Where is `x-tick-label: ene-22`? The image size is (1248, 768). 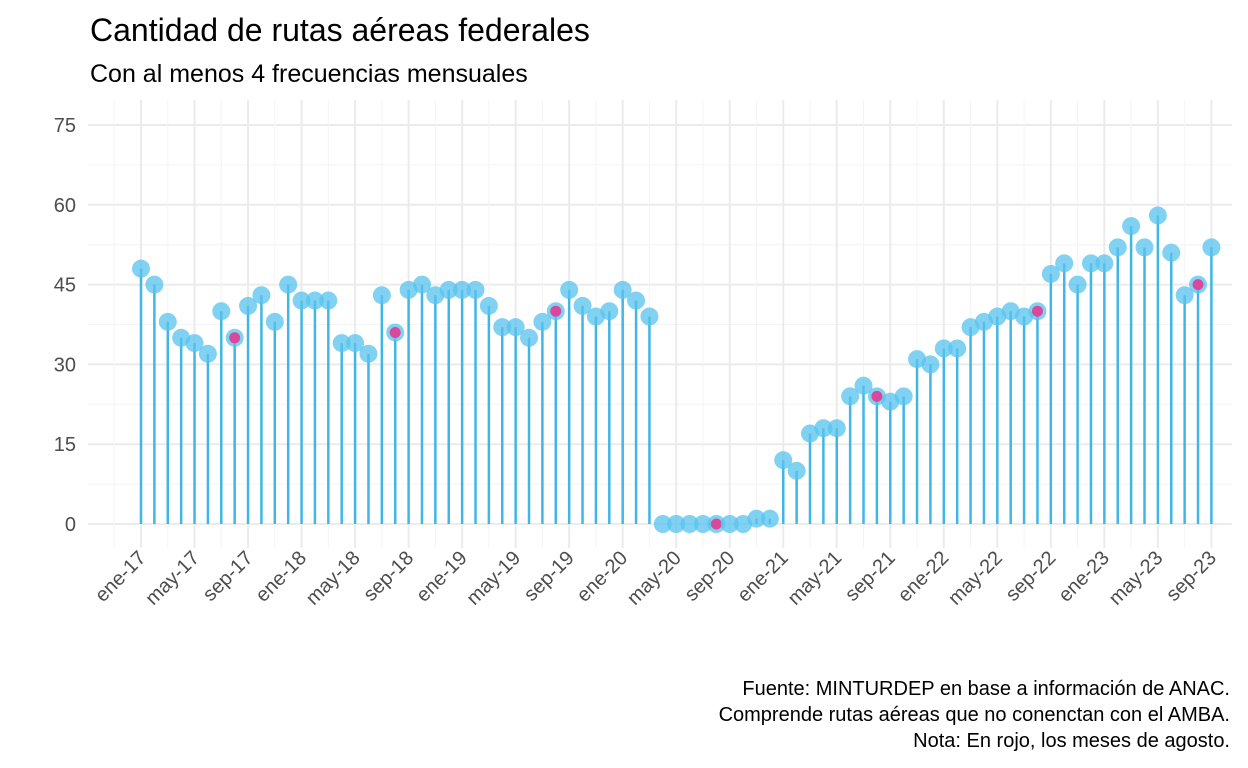
x-tick-label: ene-22 is located at coordinates (924, 577).